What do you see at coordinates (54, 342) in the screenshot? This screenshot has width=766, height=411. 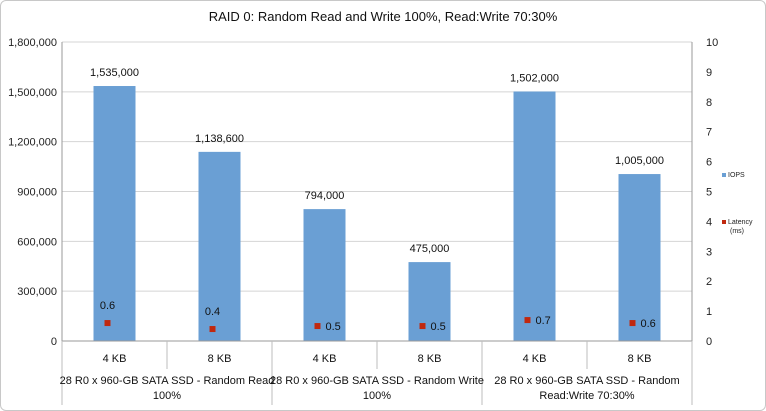 I see `y-left-tick-label: 0` at bounding box center [54, 342].